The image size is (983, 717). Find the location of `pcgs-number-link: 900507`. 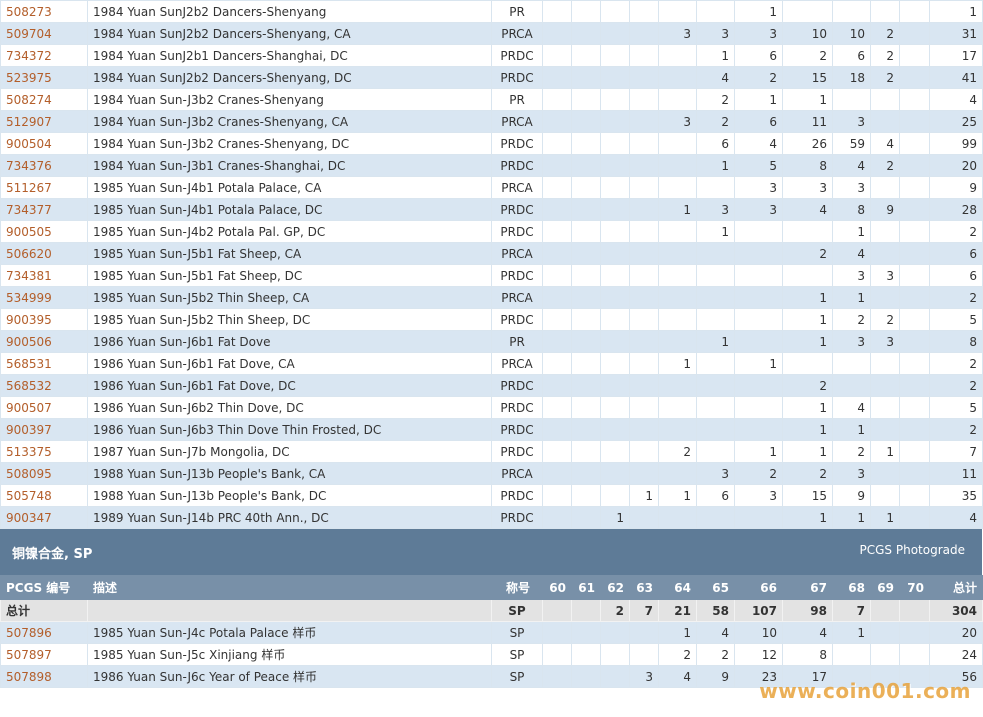

pcgs-number-link: 900507 is located at coordinates (44, 407).